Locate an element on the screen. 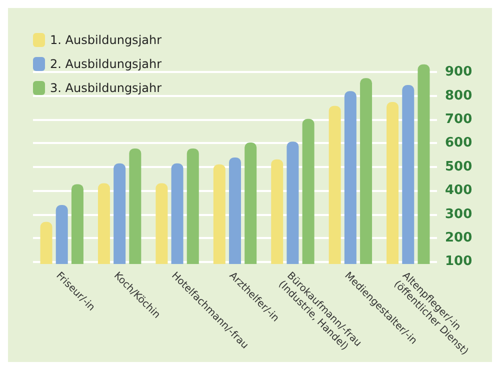 The height and width of the screenshot is (370, 500). y-tick-label: 900 is located at coordinates (458, 72).